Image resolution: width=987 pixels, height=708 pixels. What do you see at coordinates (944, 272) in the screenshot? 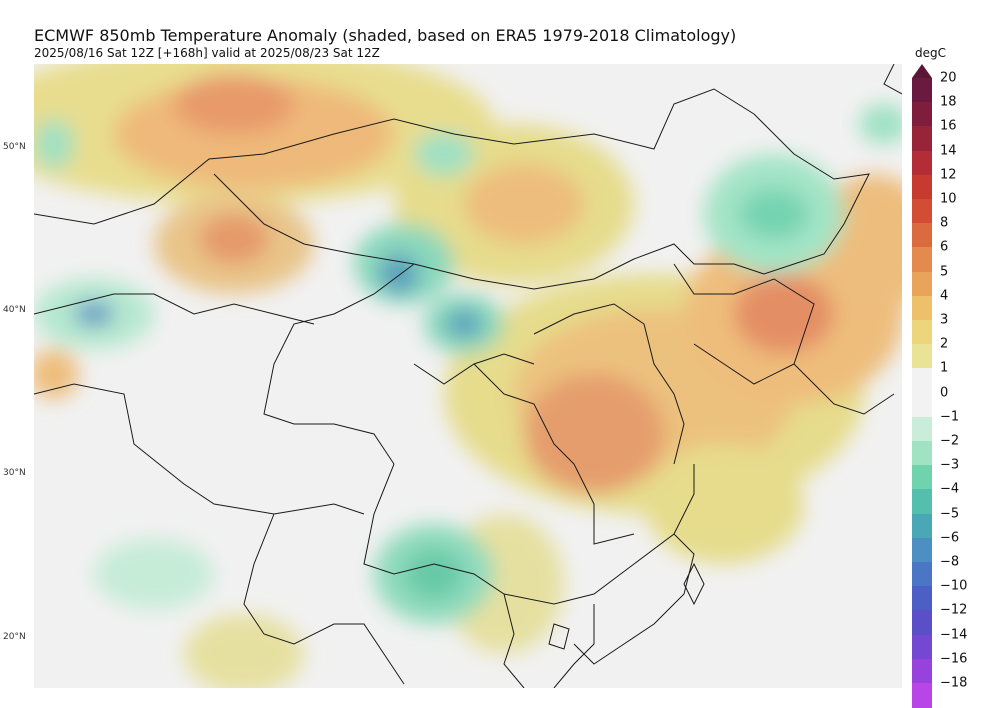
I see `colorbar-tick-label: 5` at bounding box center [944, 272].